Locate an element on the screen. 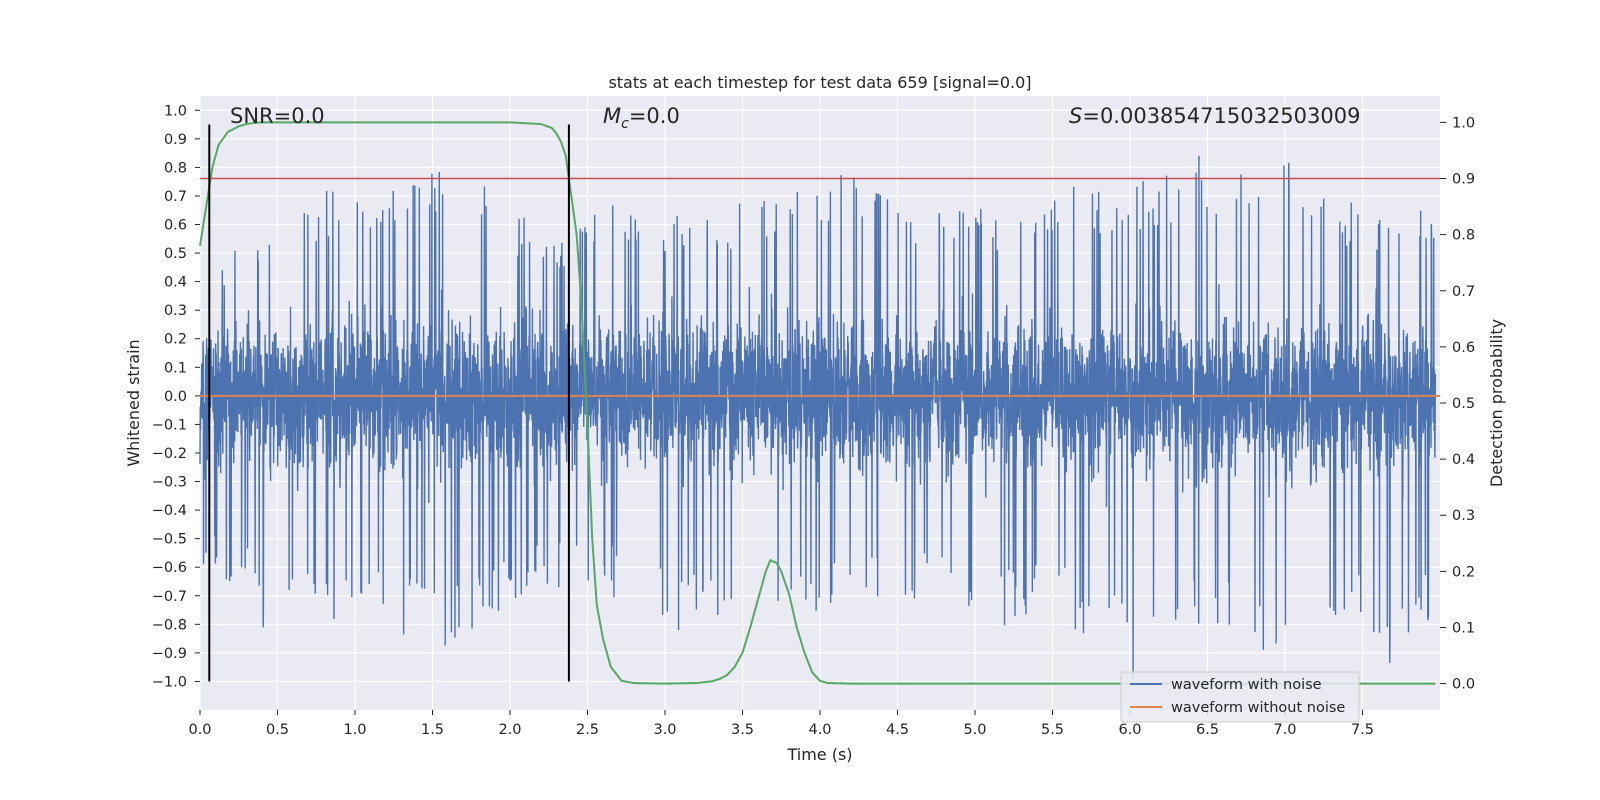 This screenshot has height=800, width=1600. y-tick-label: 0.4 is located at coordinates (175, 283).